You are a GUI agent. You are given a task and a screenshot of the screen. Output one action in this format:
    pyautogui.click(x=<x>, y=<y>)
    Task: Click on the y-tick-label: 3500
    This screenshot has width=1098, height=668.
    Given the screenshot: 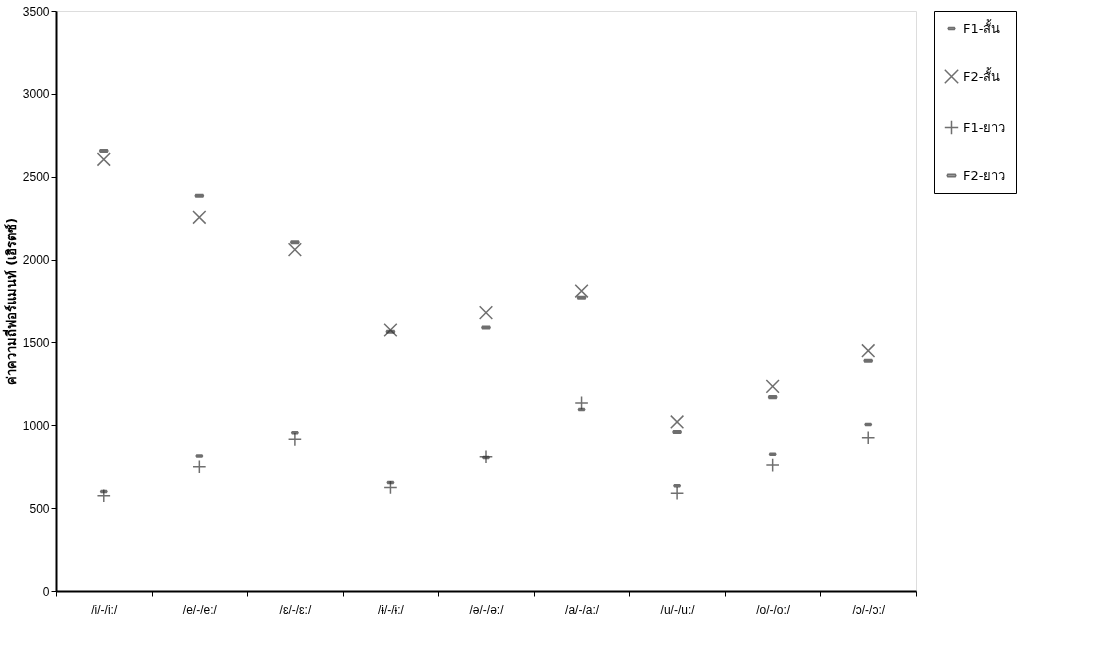 What is the action you would take?
    pyautogui.click(x=36, y=11)
    